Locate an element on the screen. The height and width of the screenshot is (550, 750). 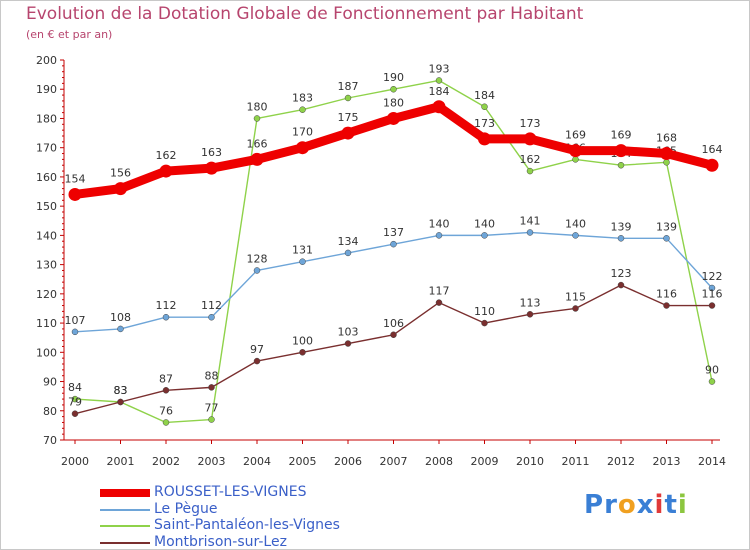
x-tick-label: 2011 is located at coordinates (576, 461).